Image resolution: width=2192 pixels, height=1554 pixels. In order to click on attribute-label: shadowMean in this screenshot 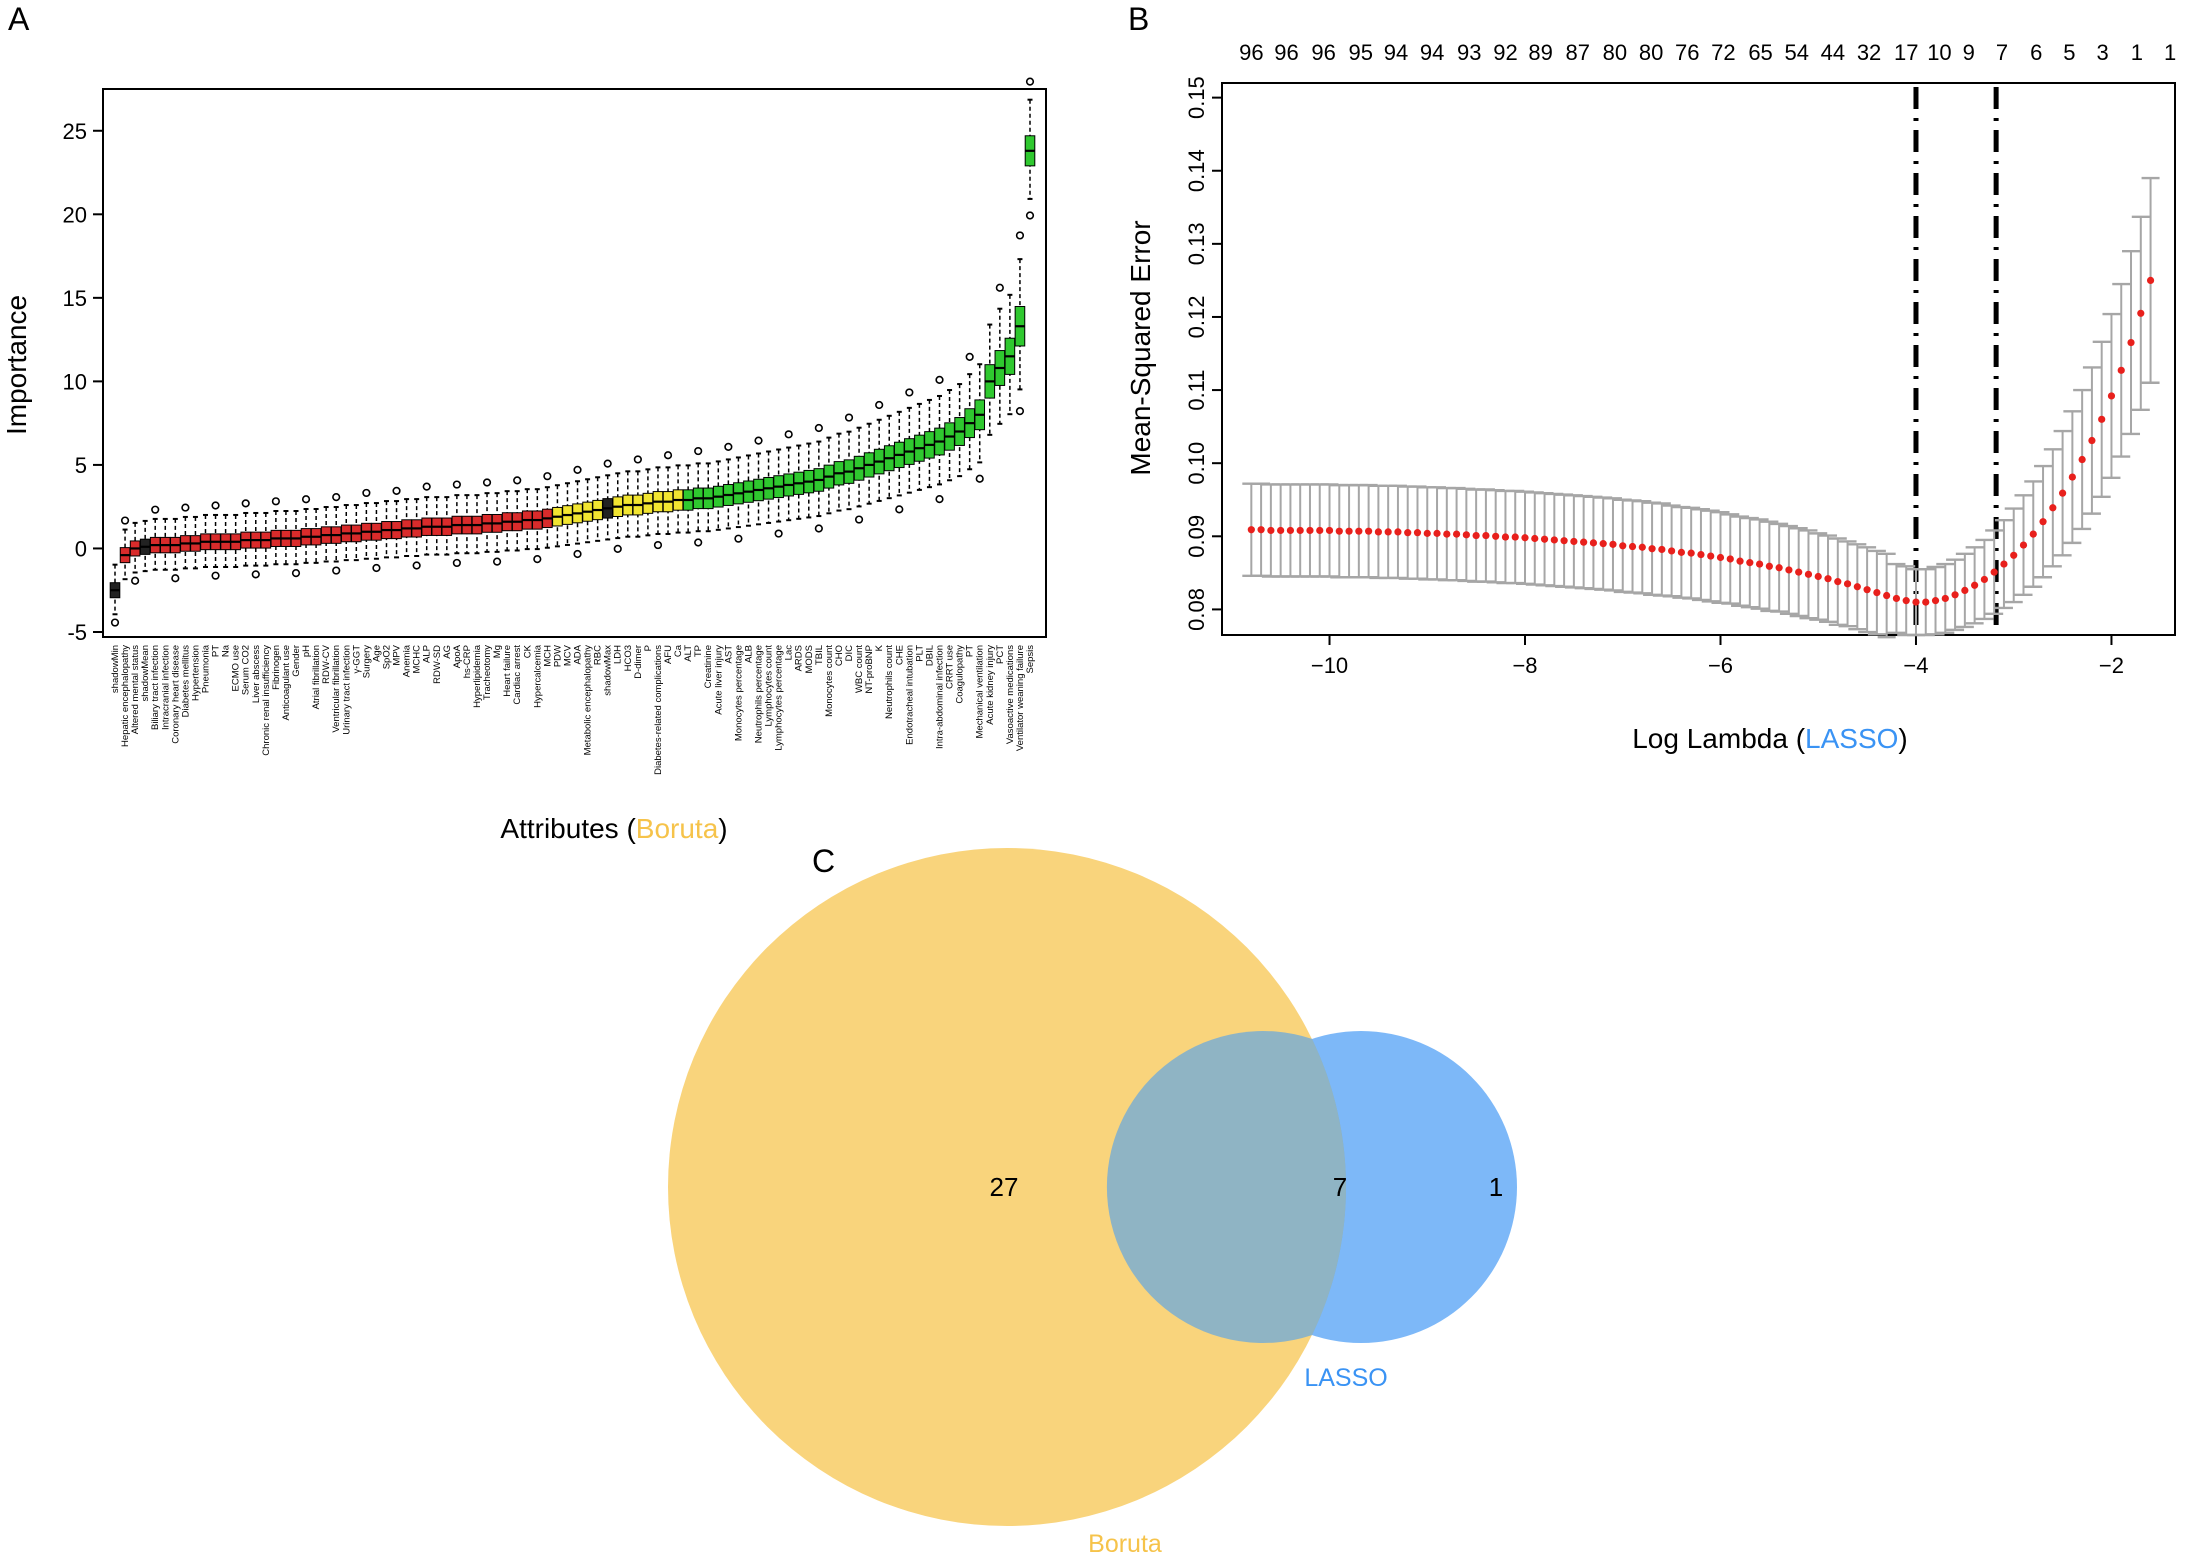, I will do `click(145, 673)`.